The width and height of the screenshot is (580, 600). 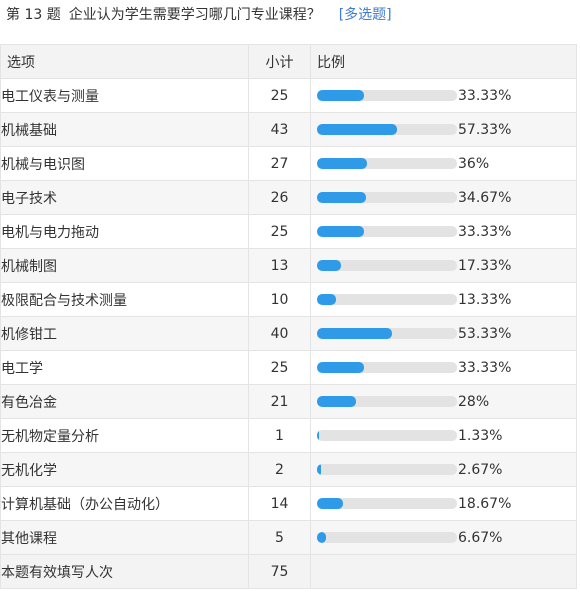 What do you see at coordinates (279, 129) in the screenshot?
I see `option-count: 43` at bounding box center [279, 129].